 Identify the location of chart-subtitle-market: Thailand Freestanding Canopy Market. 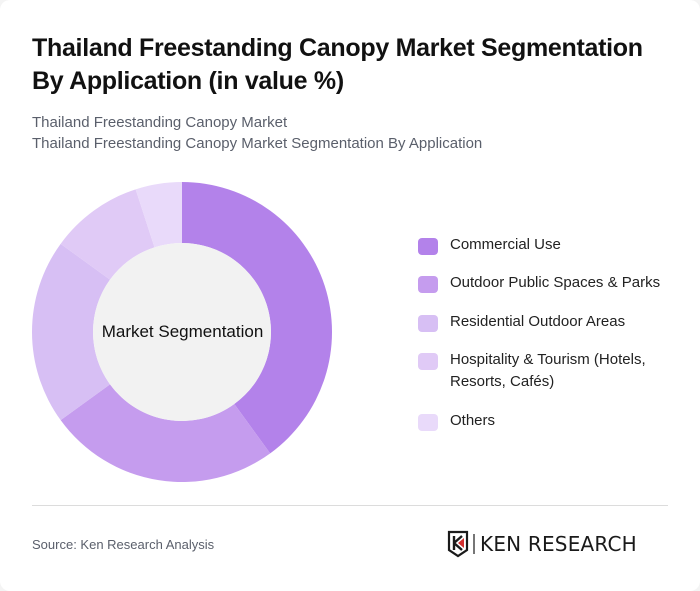
(160, 122).